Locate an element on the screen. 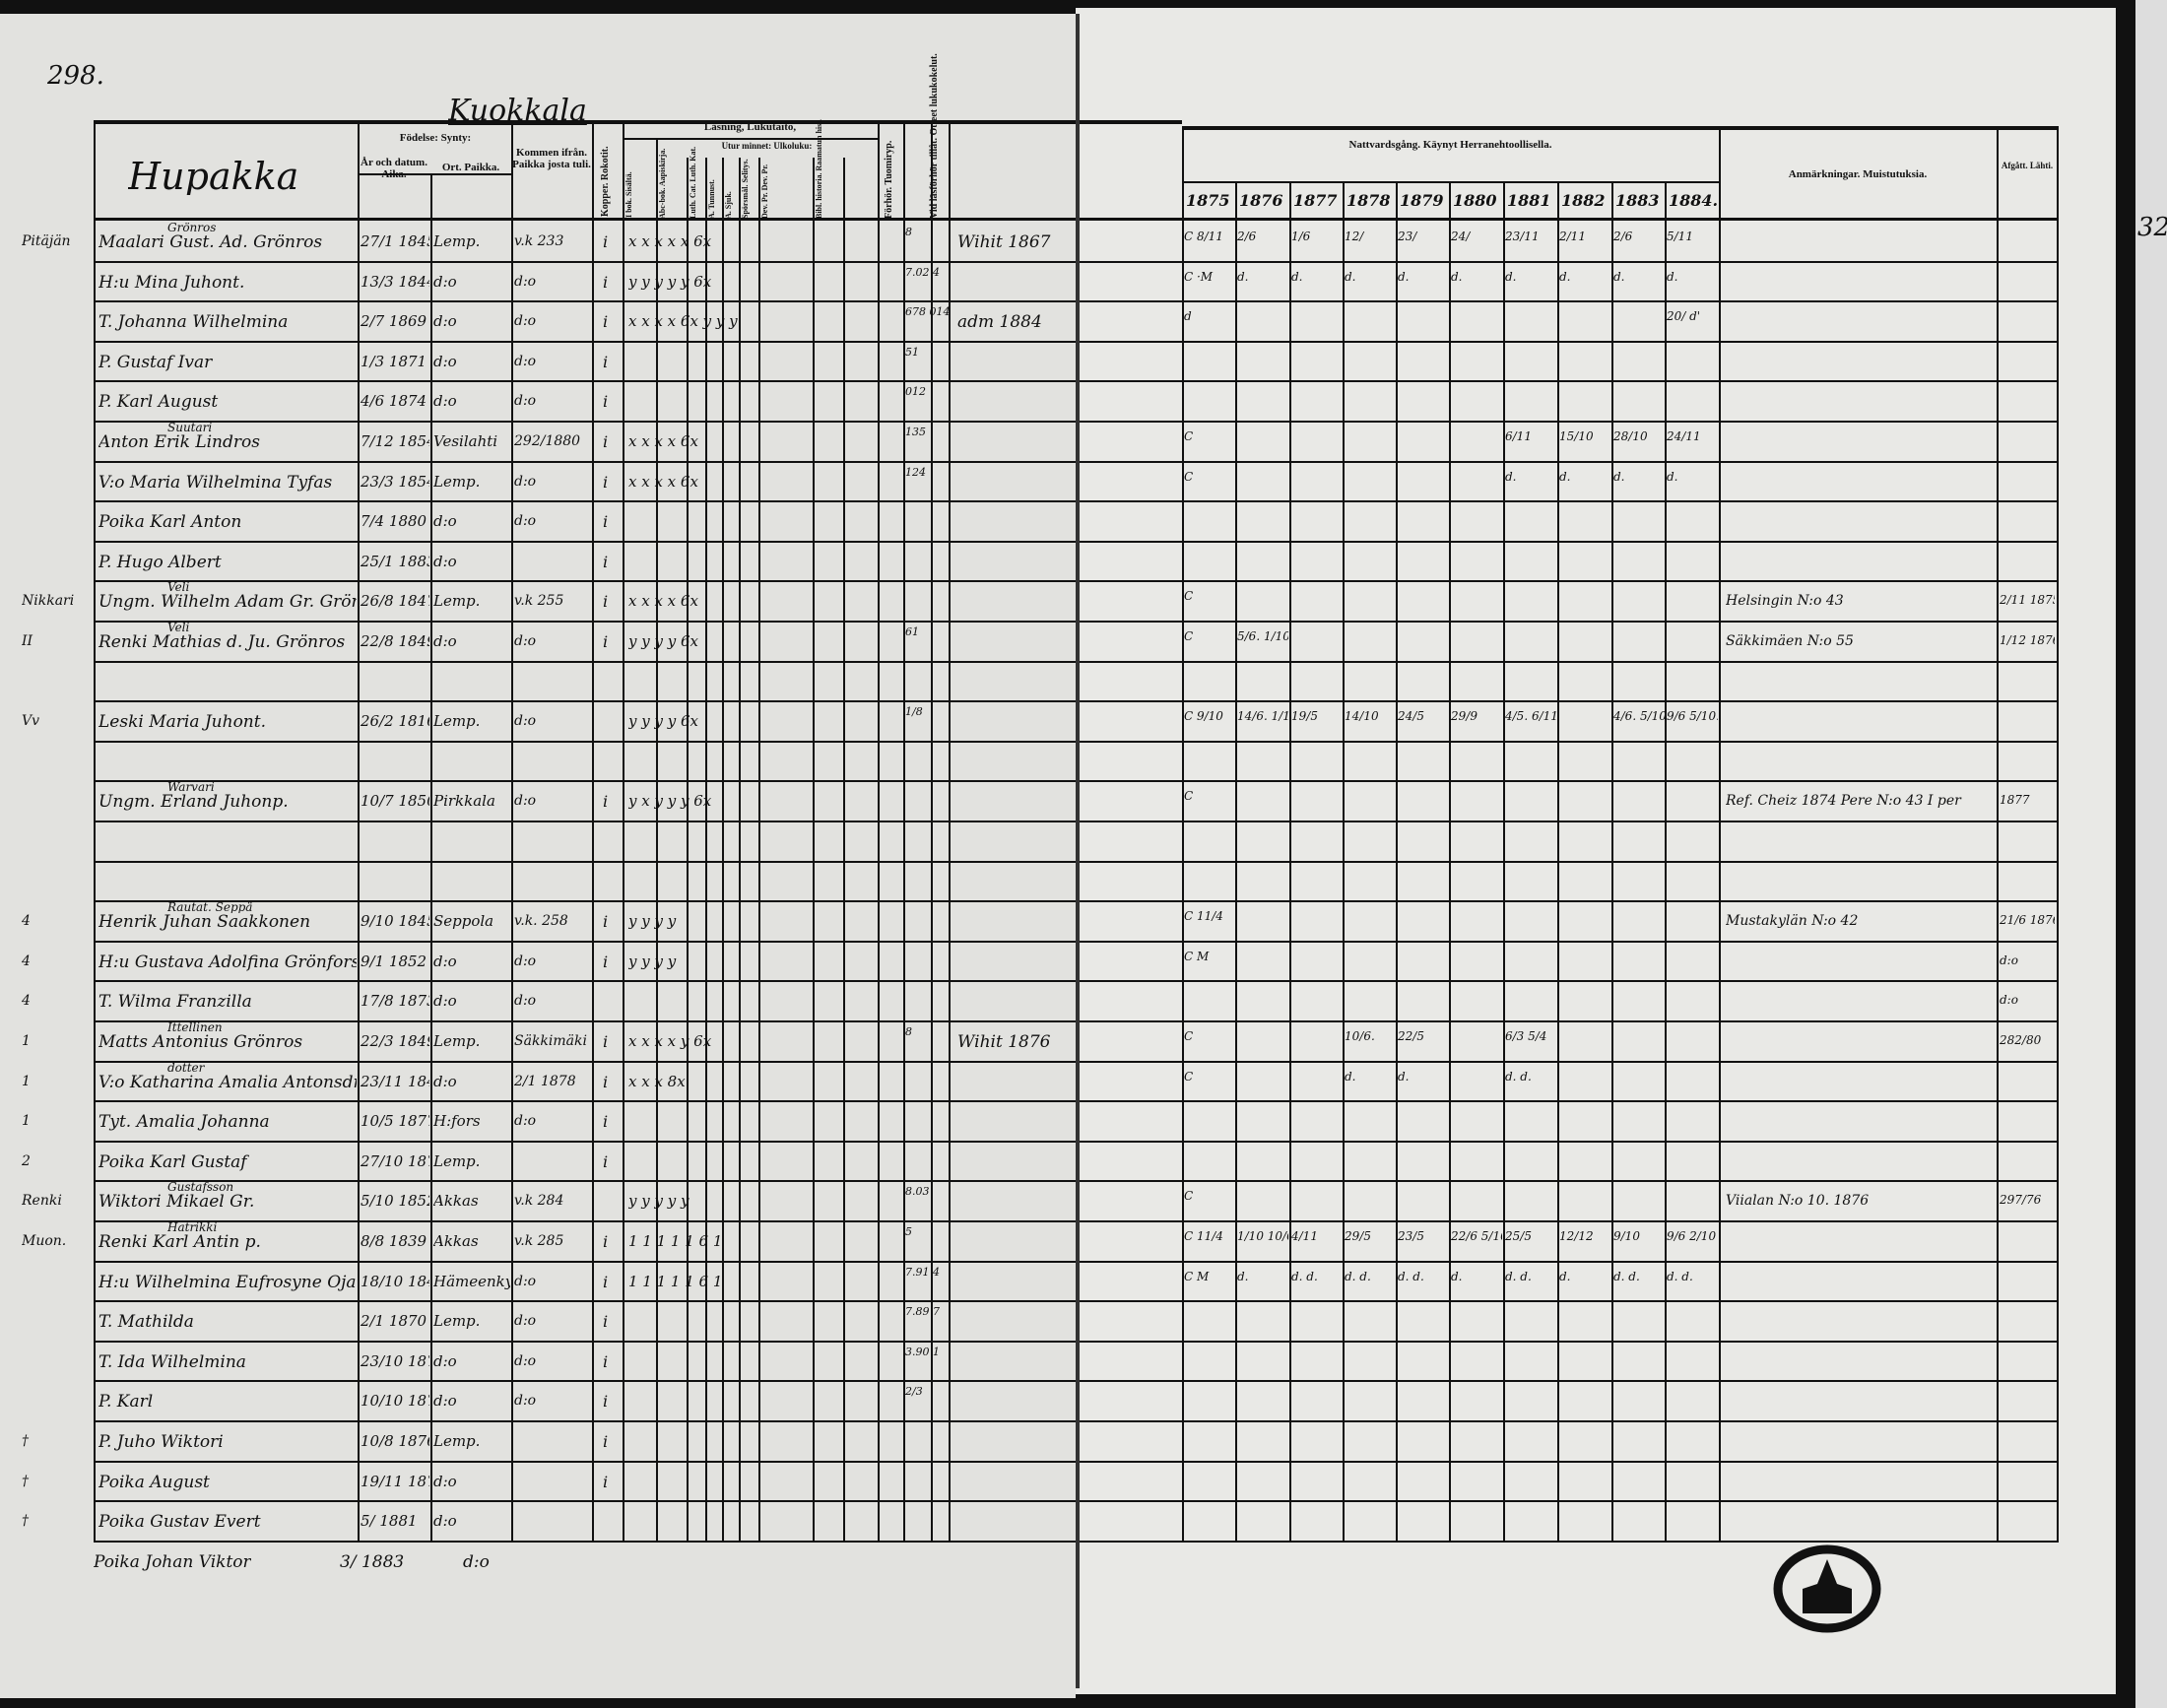  row-communion-mark: d is located at coordinates (1188, 316).